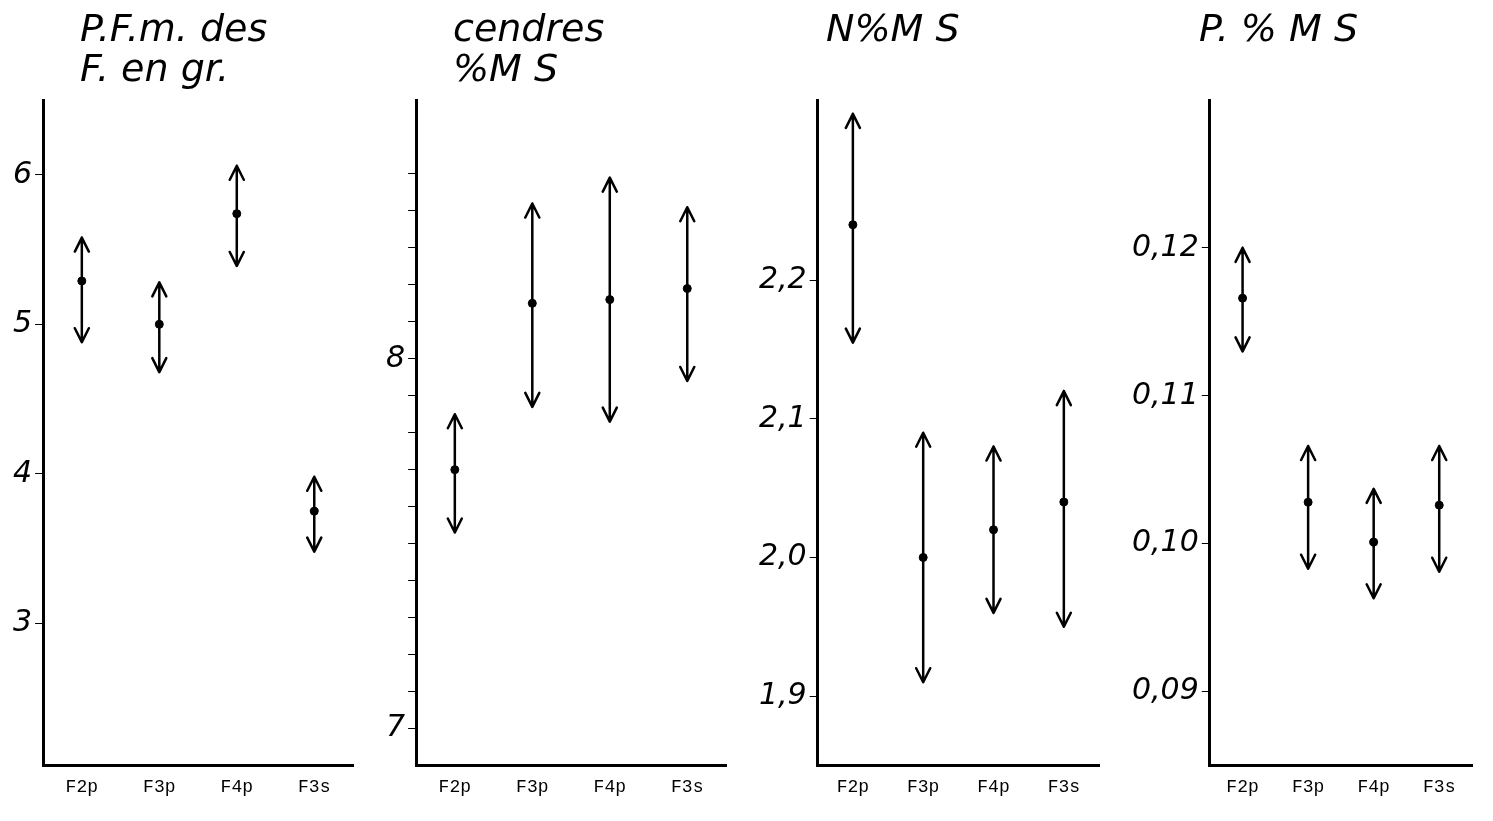 The width and height of the screenshot is (1493, 821). What do you see at coordinates (1279, 28) in the screenshot?
I see `chart-title: P. % M S` at bounding box center [1279, 28].